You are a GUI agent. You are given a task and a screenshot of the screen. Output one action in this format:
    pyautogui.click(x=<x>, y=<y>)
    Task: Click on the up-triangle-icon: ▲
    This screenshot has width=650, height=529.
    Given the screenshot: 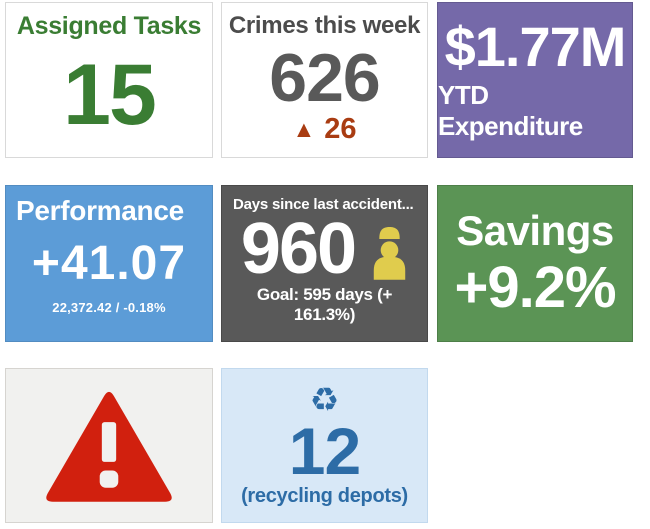 What is the action you would take?
    pyautogui.click(x=304, y=129)
    